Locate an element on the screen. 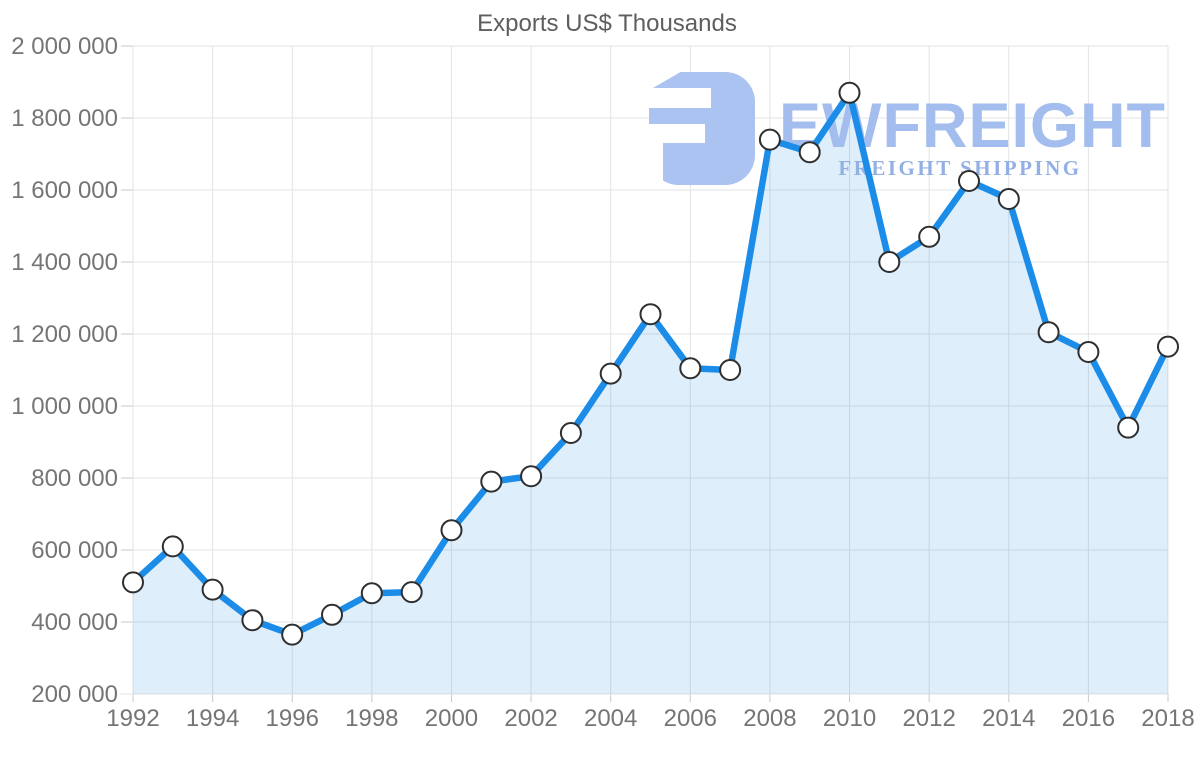 This screenshot has width=1200, height=763. data-point-2016 is located at coordinates (1088, 352).